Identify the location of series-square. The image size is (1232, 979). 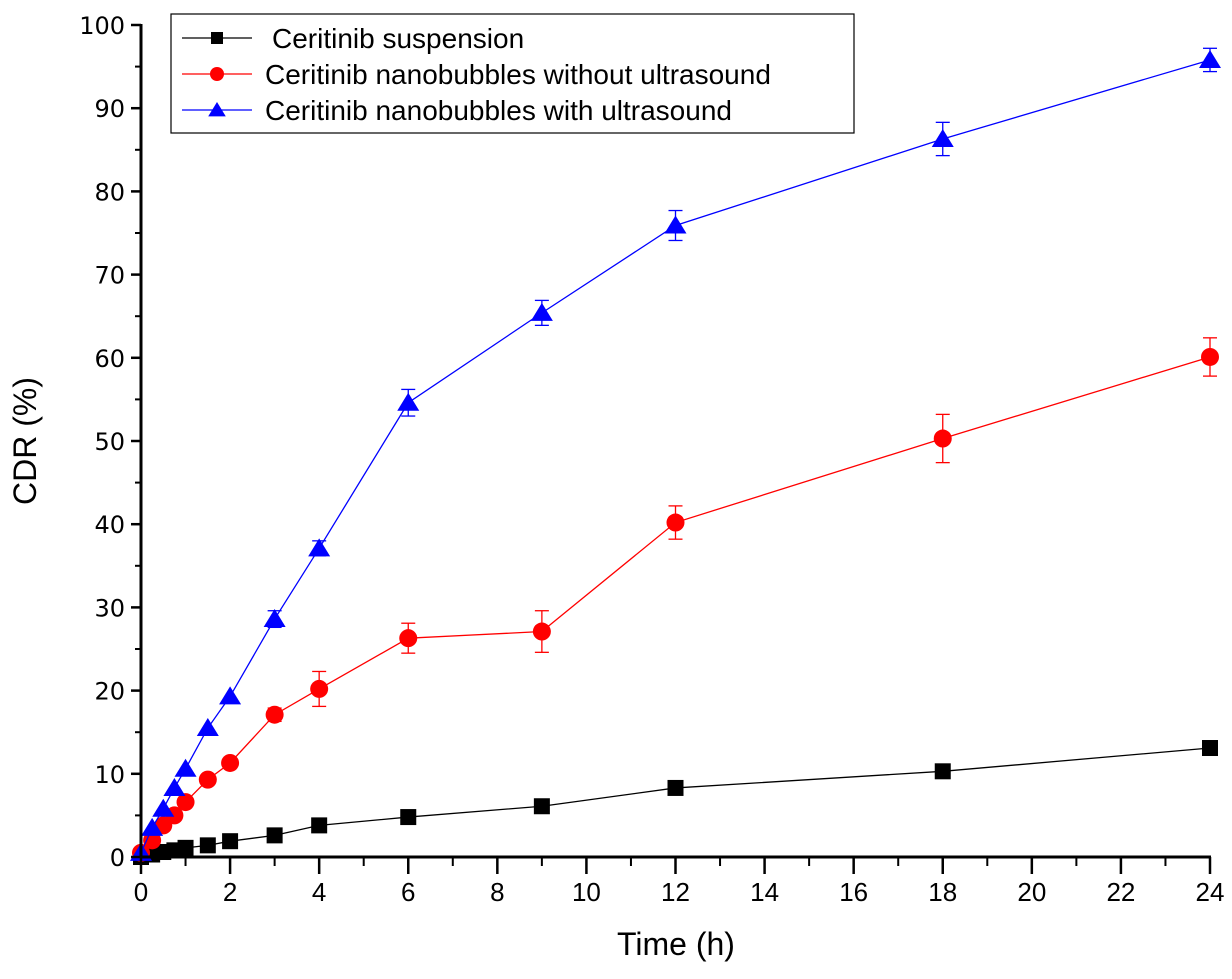
(675, 802).